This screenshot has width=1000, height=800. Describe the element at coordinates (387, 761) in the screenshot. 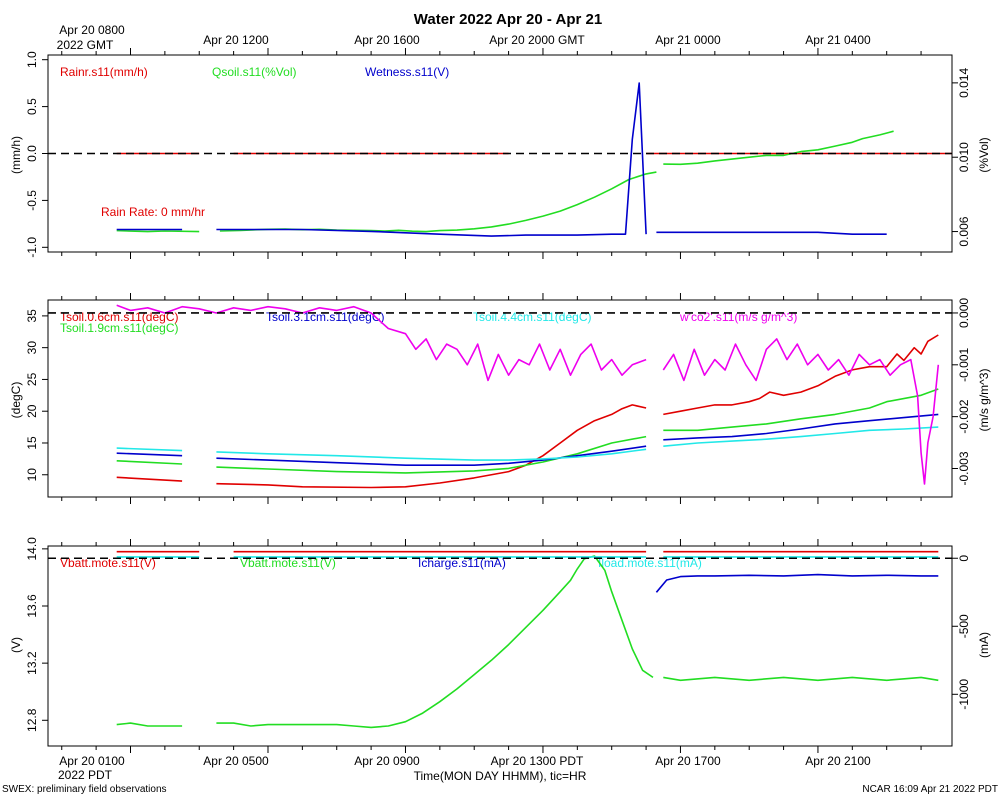

I see `bottom-time-label: Apr 20 0900` at that location.